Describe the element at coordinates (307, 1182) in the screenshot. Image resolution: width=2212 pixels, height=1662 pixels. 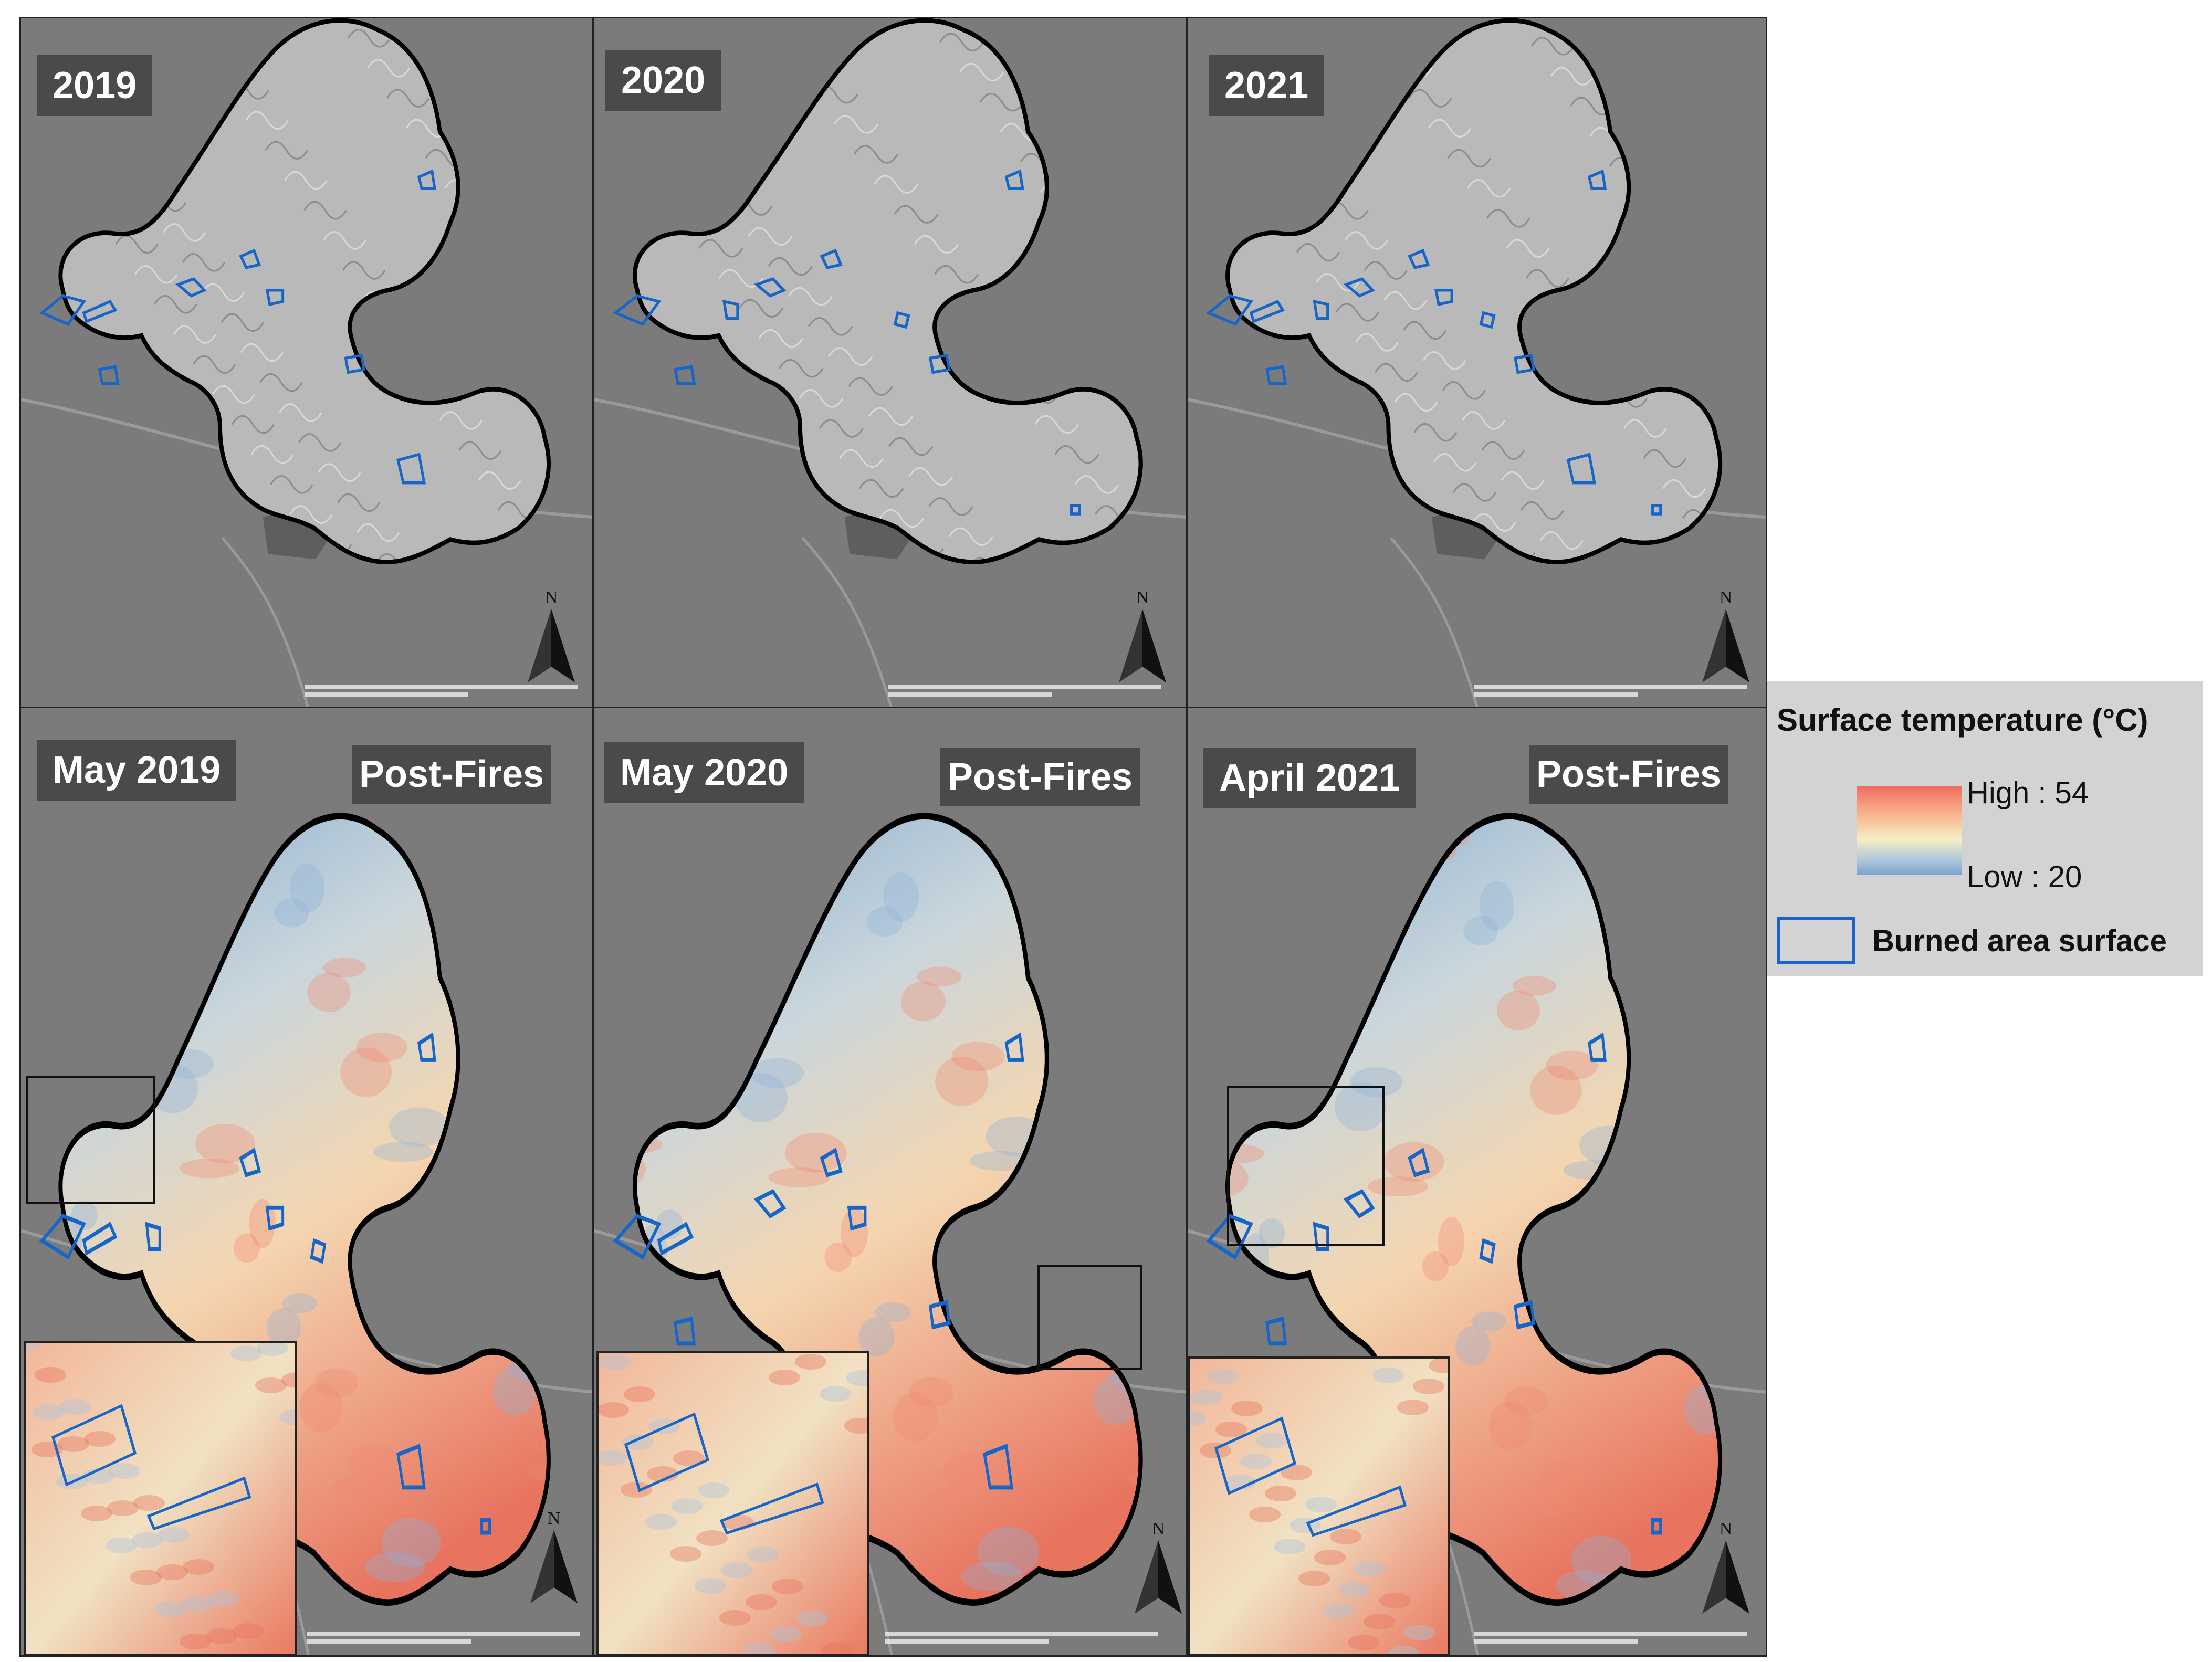
I see `map-panel-may-2019: May 2019 Post-Fires N` at that location.